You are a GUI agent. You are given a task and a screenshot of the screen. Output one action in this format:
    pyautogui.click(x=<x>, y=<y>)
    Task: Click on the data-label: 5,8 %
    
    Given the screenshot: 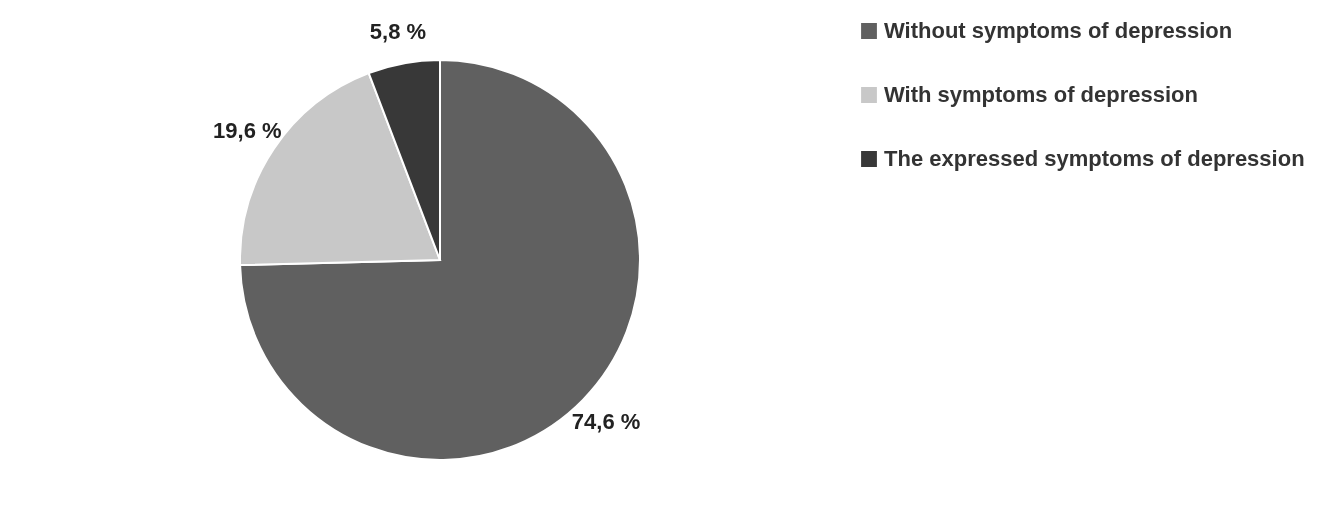 What is the action you would take?
    pyautogui.click(x=398, y=31)
    